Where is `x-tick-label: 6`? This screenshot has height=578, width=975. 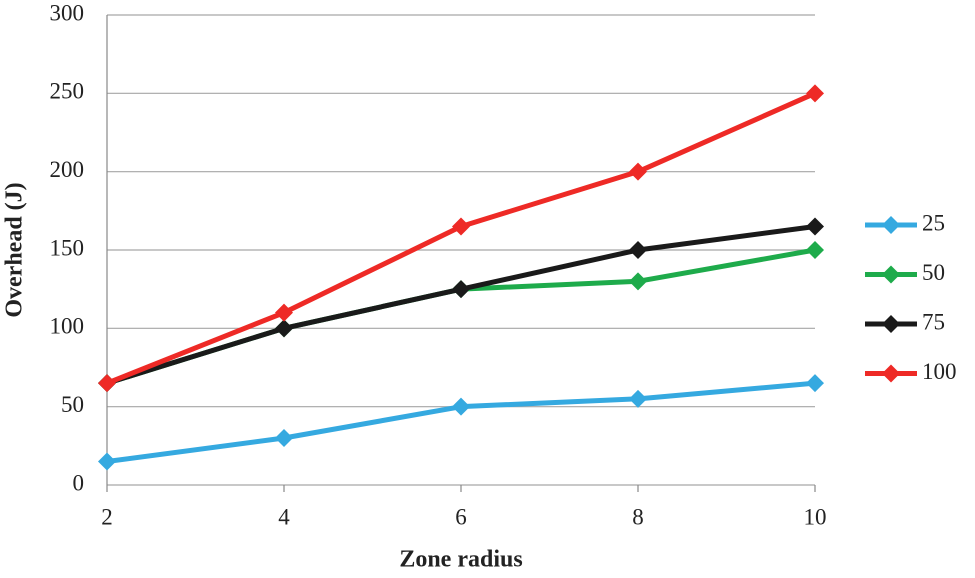
x-tick-label: 6 is located at coordinates (461, 516).